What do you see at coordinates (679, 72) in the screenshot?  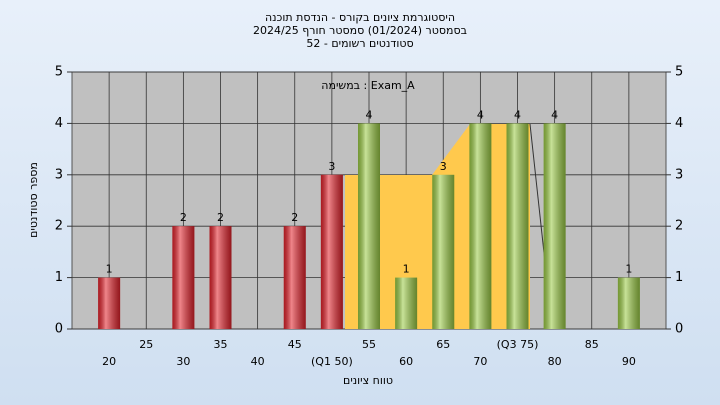 I see `y2-tick-label: 5` at bounding box center [679, 72].